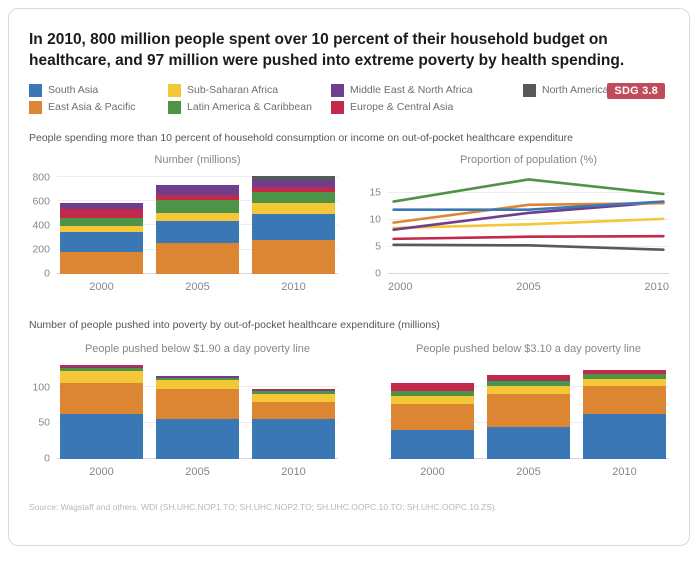 This screenshot has width=700, height=572. What do you see at coordinates (411, 90) in the screenshot?
I see `legend-label: Middle East & North Africa` at bounding box center [411, 90].